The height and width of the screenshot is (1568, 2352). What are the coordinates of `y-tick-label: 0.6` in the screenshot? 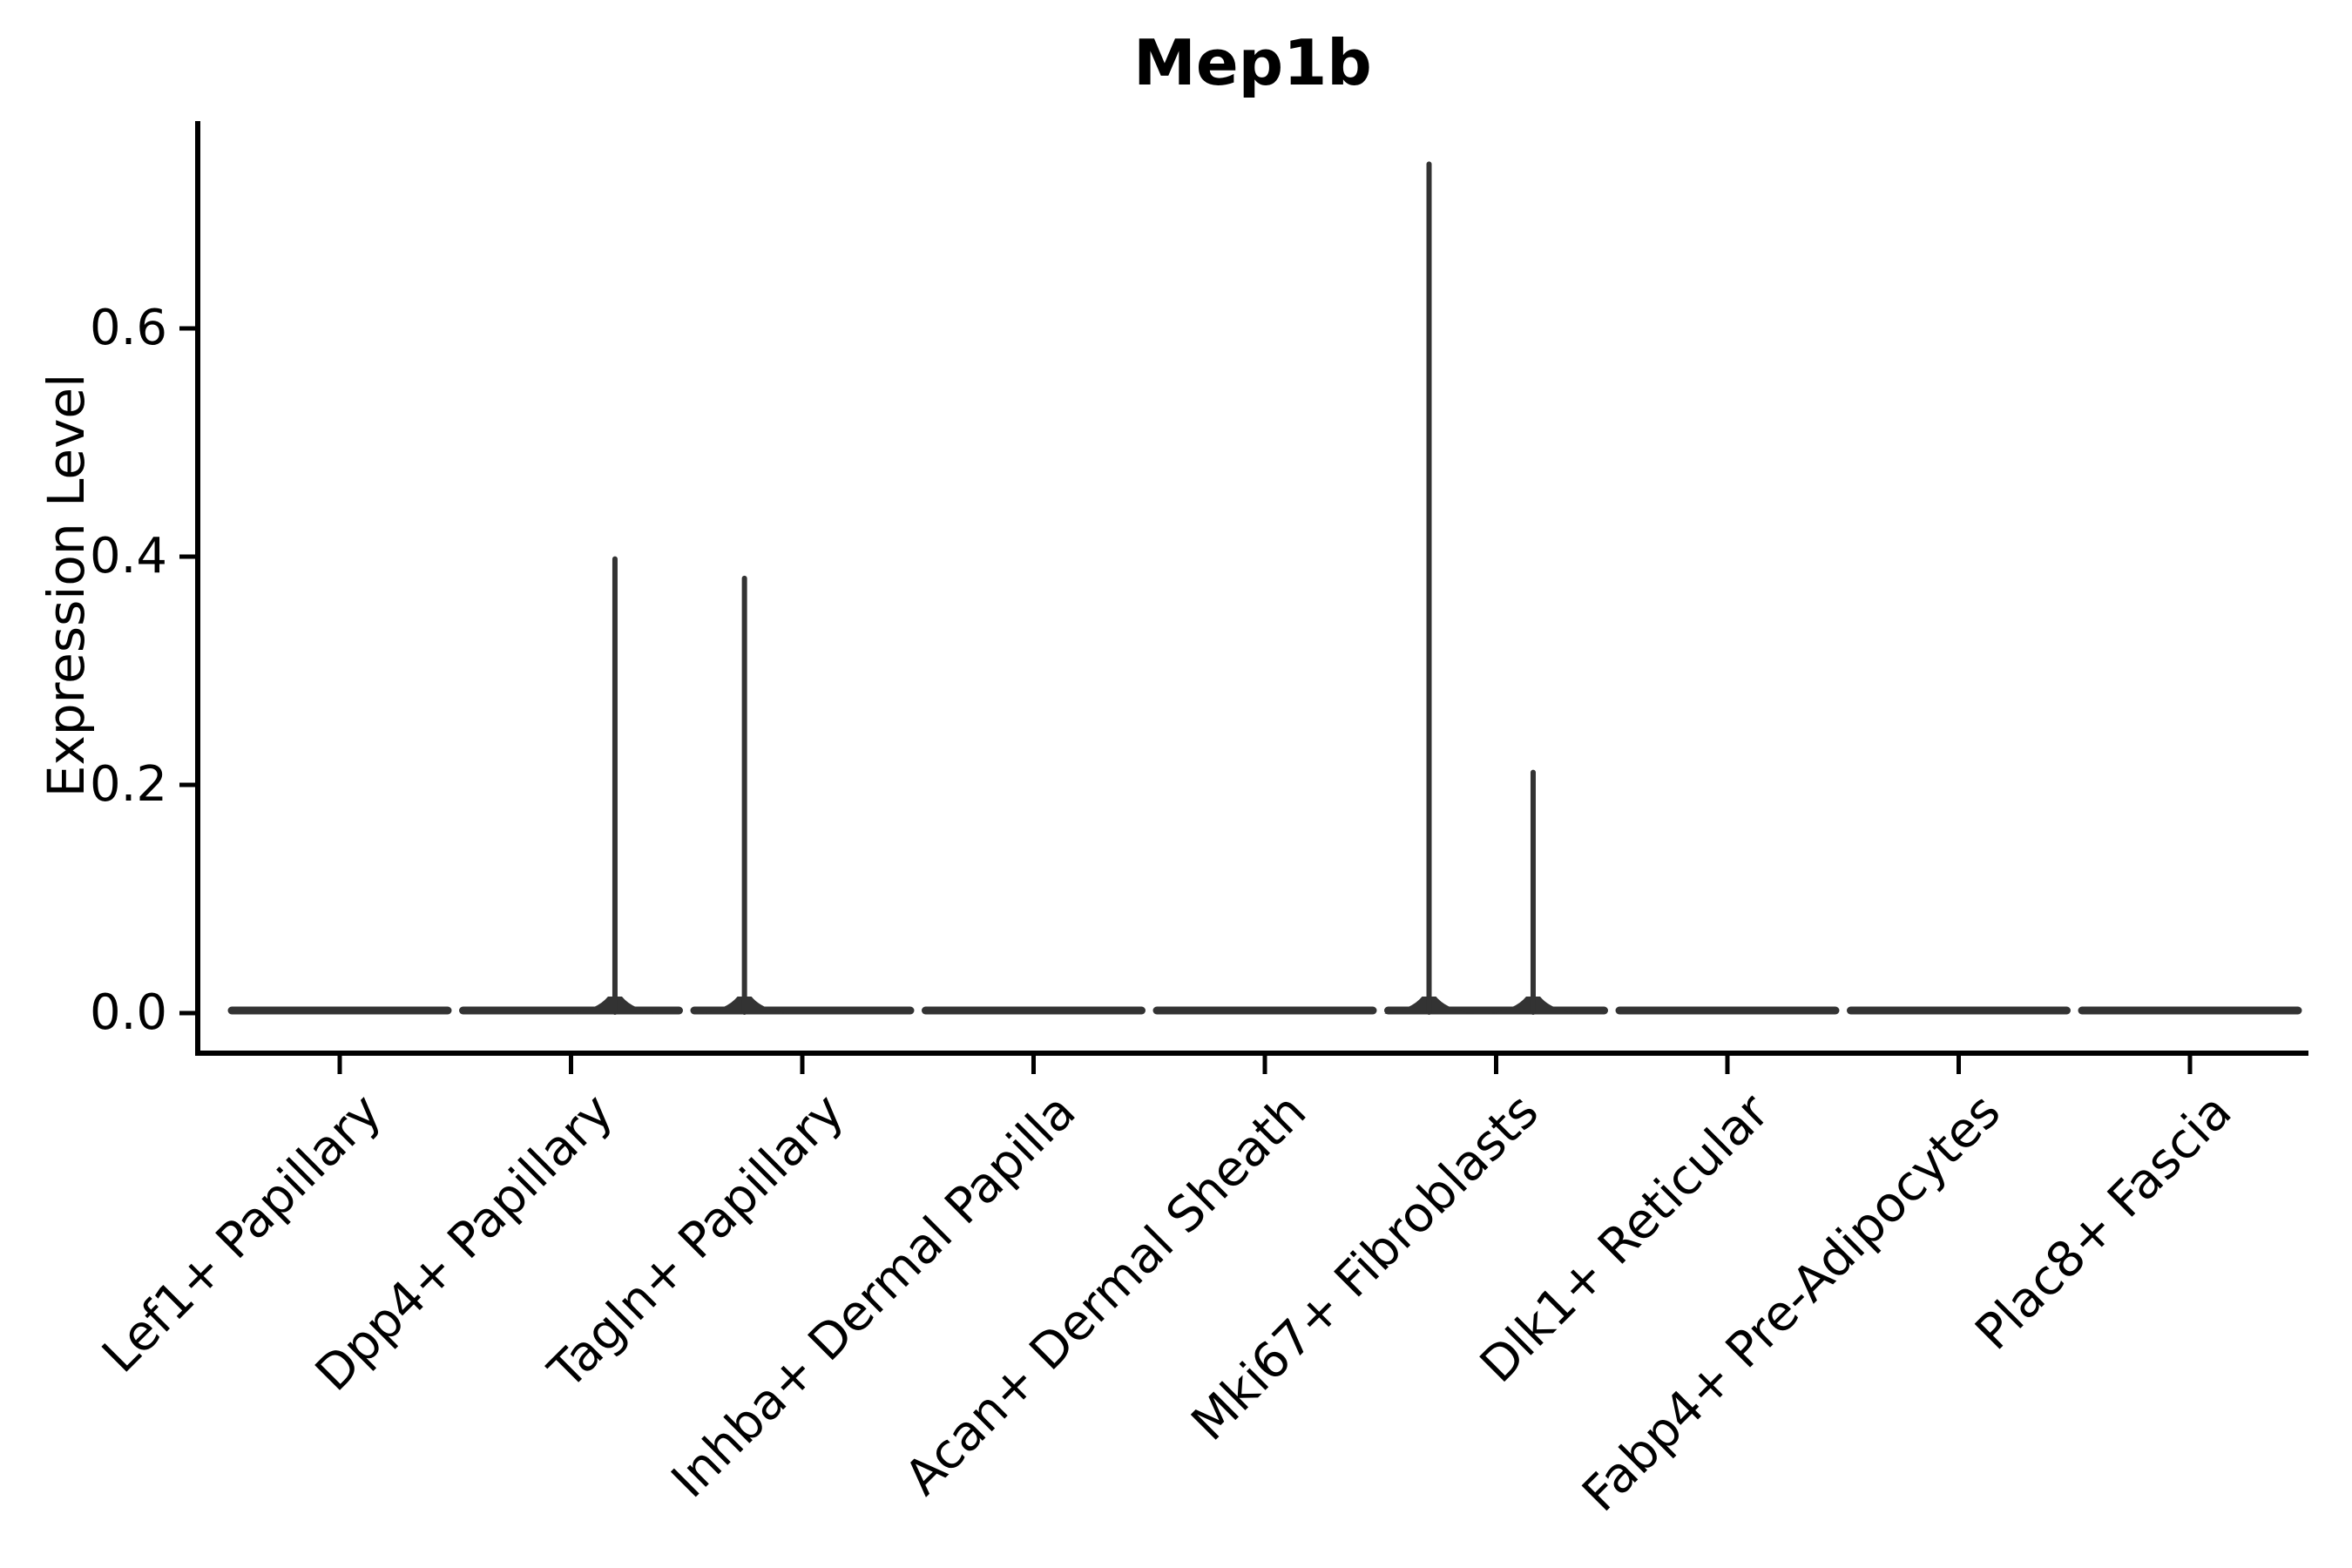 It's located at (128, 328).